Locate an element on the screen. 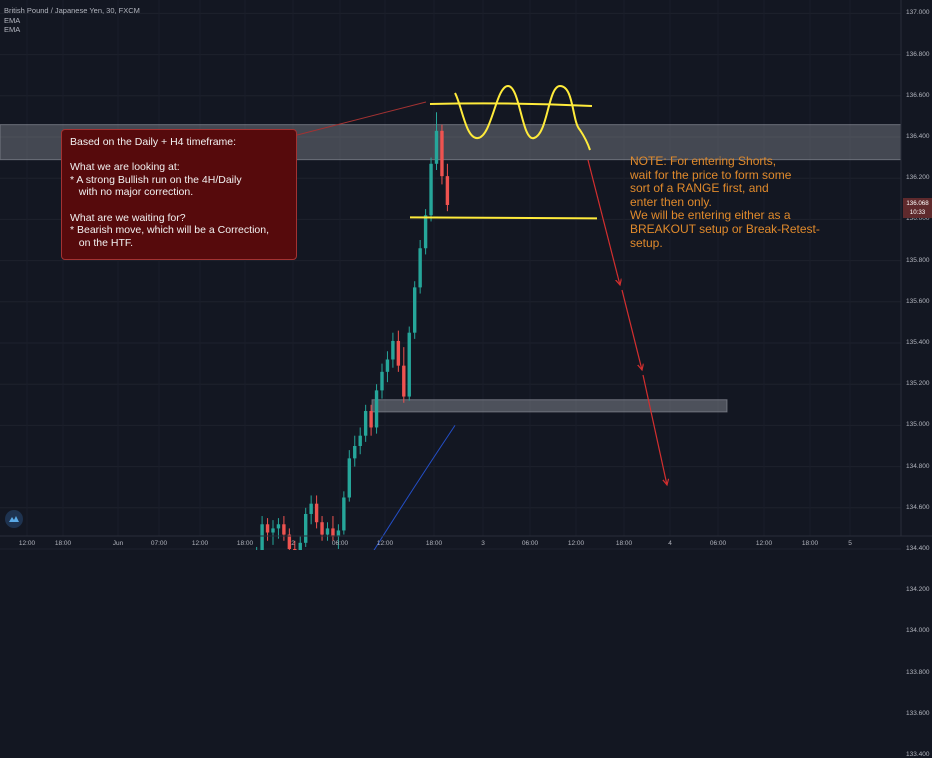 This screenshot has width=932, height=758. ema-lines is located at coordinates (414, 487).